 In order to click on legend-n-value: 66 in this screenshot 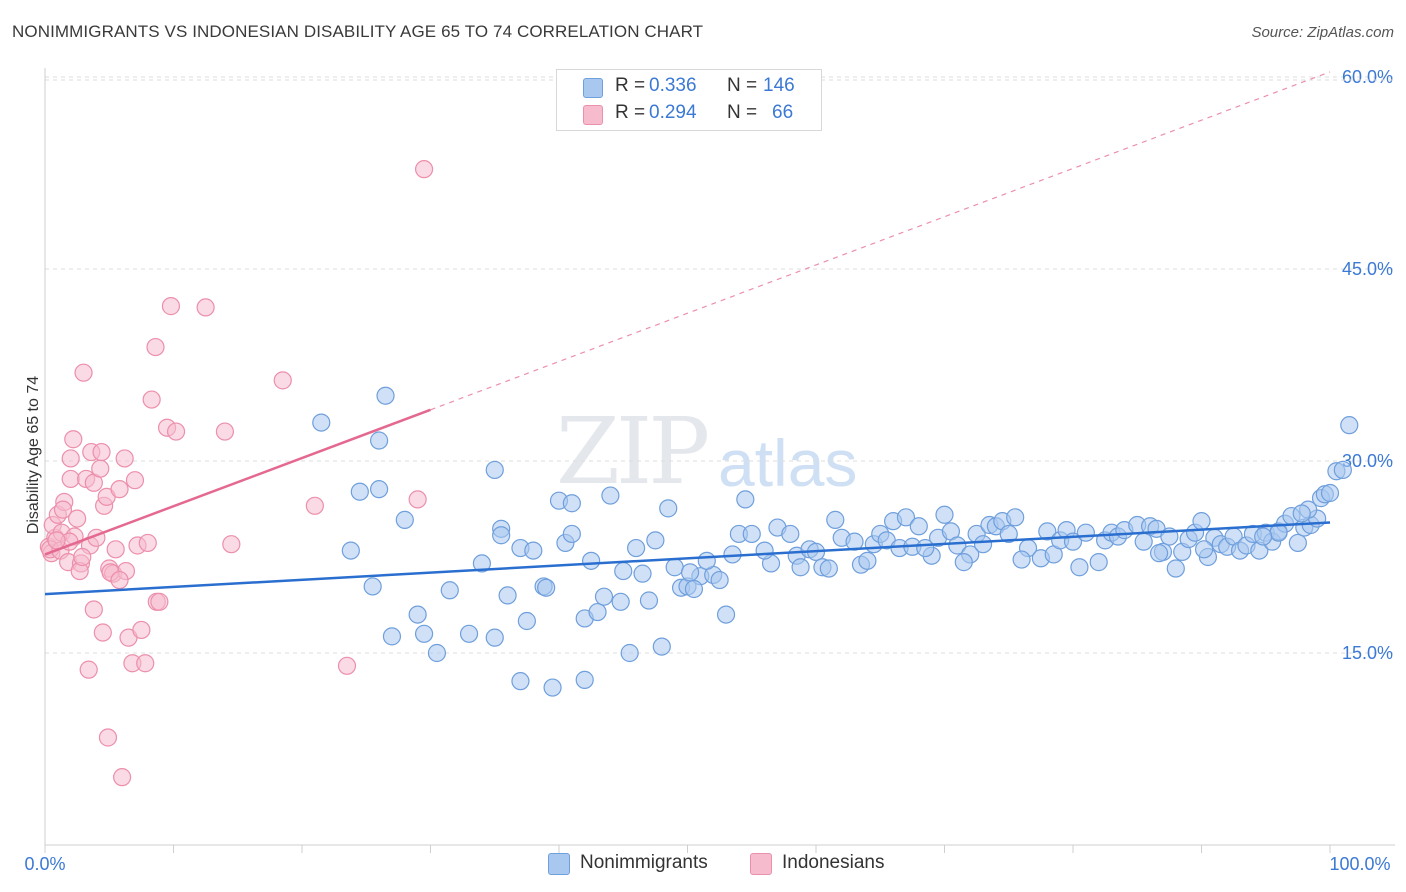, I will do `click(783, 112)`.